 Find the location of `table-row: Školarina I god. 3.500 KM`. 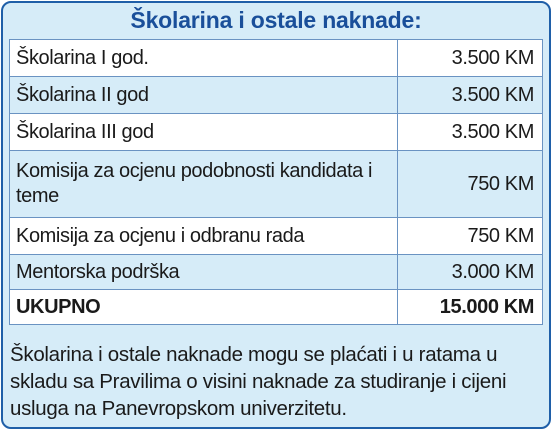

table-row: Školarina I god. 3.500 KM is located at coordinates (276, 58).